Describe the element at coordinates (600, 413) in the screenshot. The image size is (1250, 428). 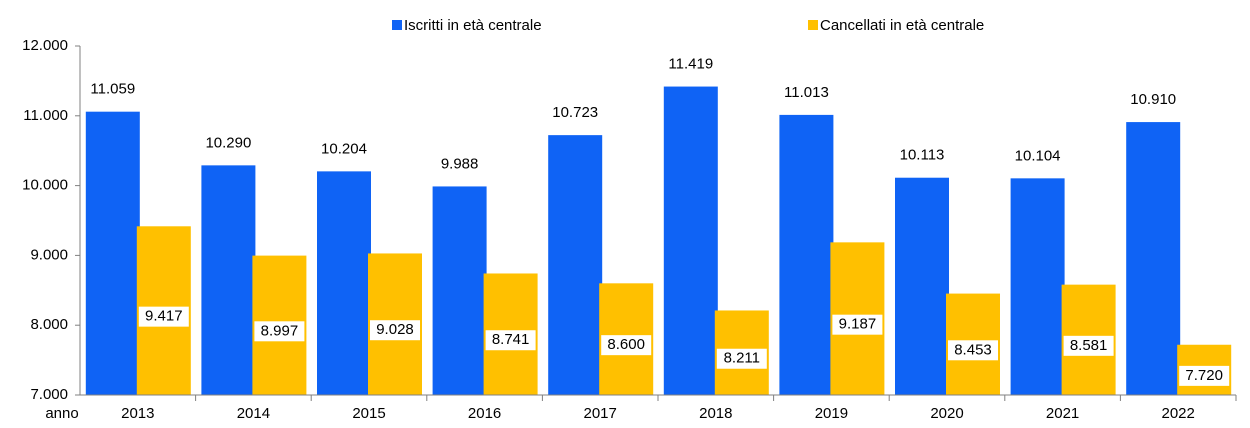
I see `x-tick-label: 2017` at that location.